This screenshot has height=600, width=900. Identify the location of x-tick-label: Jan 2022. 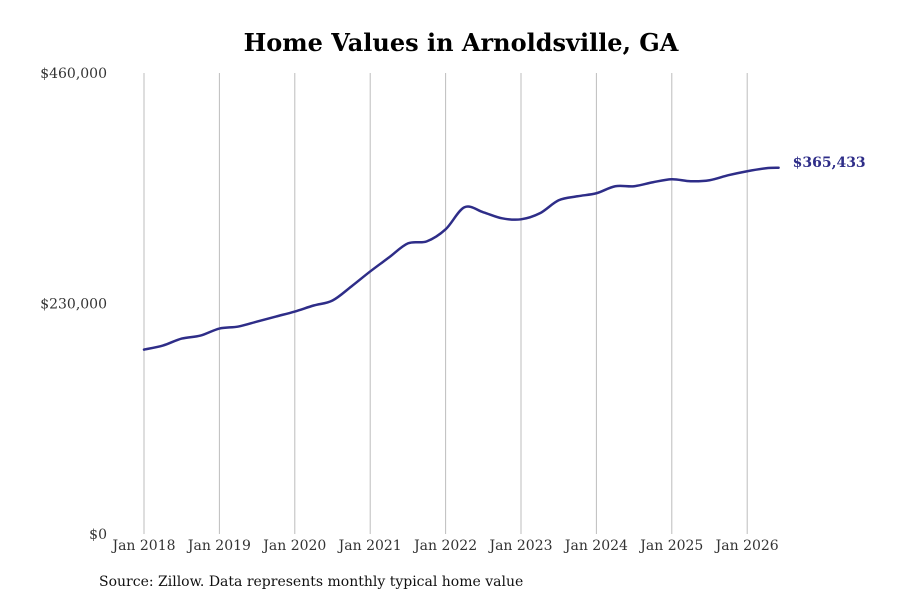
(444, 546).